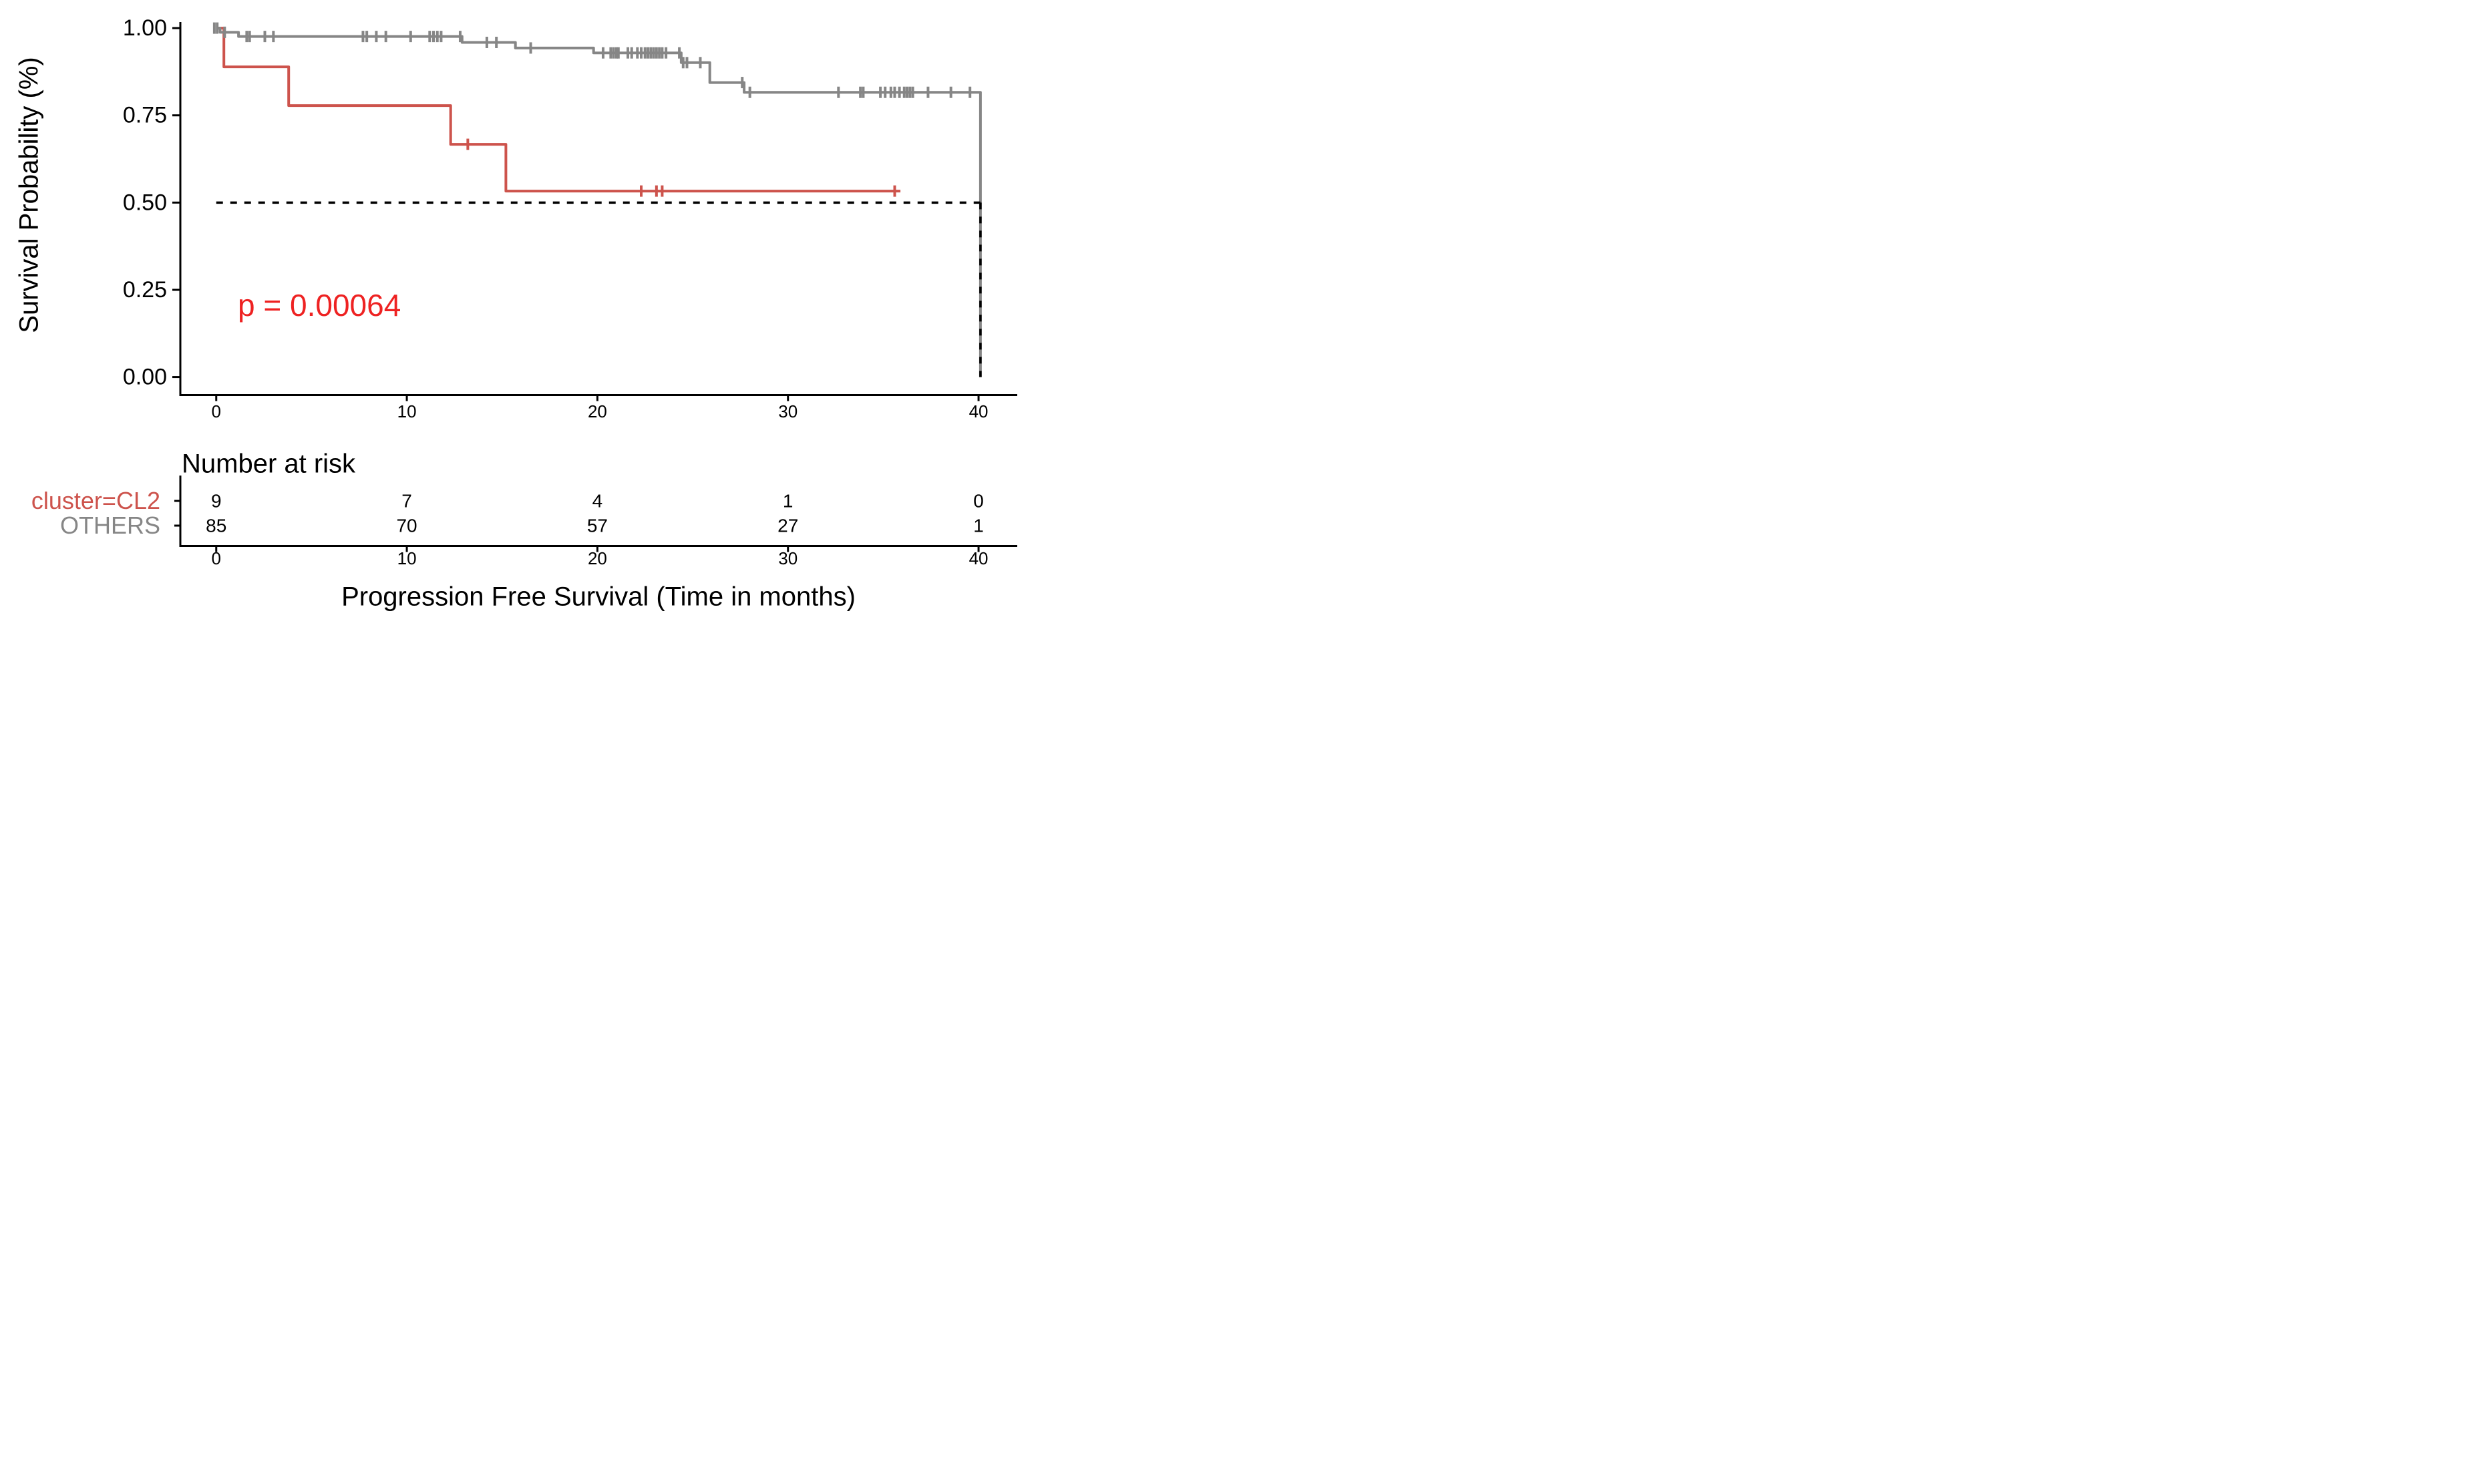  Describe the element at coordinates (145, 377) in the screenshot. I see `y-axis-tick-label: 0.00` at that location.